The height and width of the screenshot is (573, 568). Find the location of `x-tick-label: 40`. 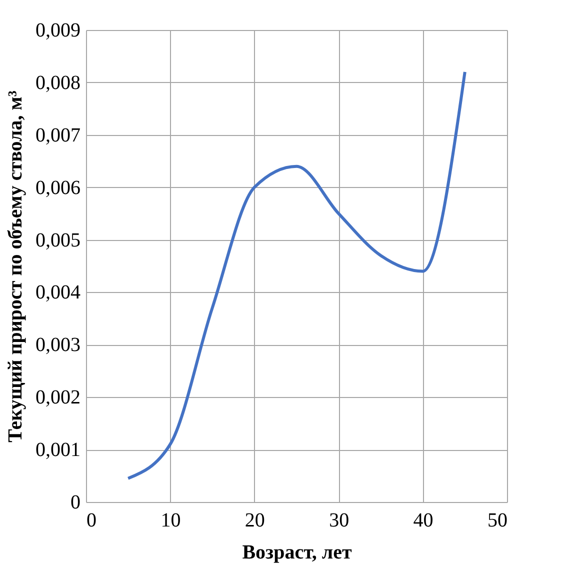

x-tick-label: 40 is located at coordinates (423, 521).